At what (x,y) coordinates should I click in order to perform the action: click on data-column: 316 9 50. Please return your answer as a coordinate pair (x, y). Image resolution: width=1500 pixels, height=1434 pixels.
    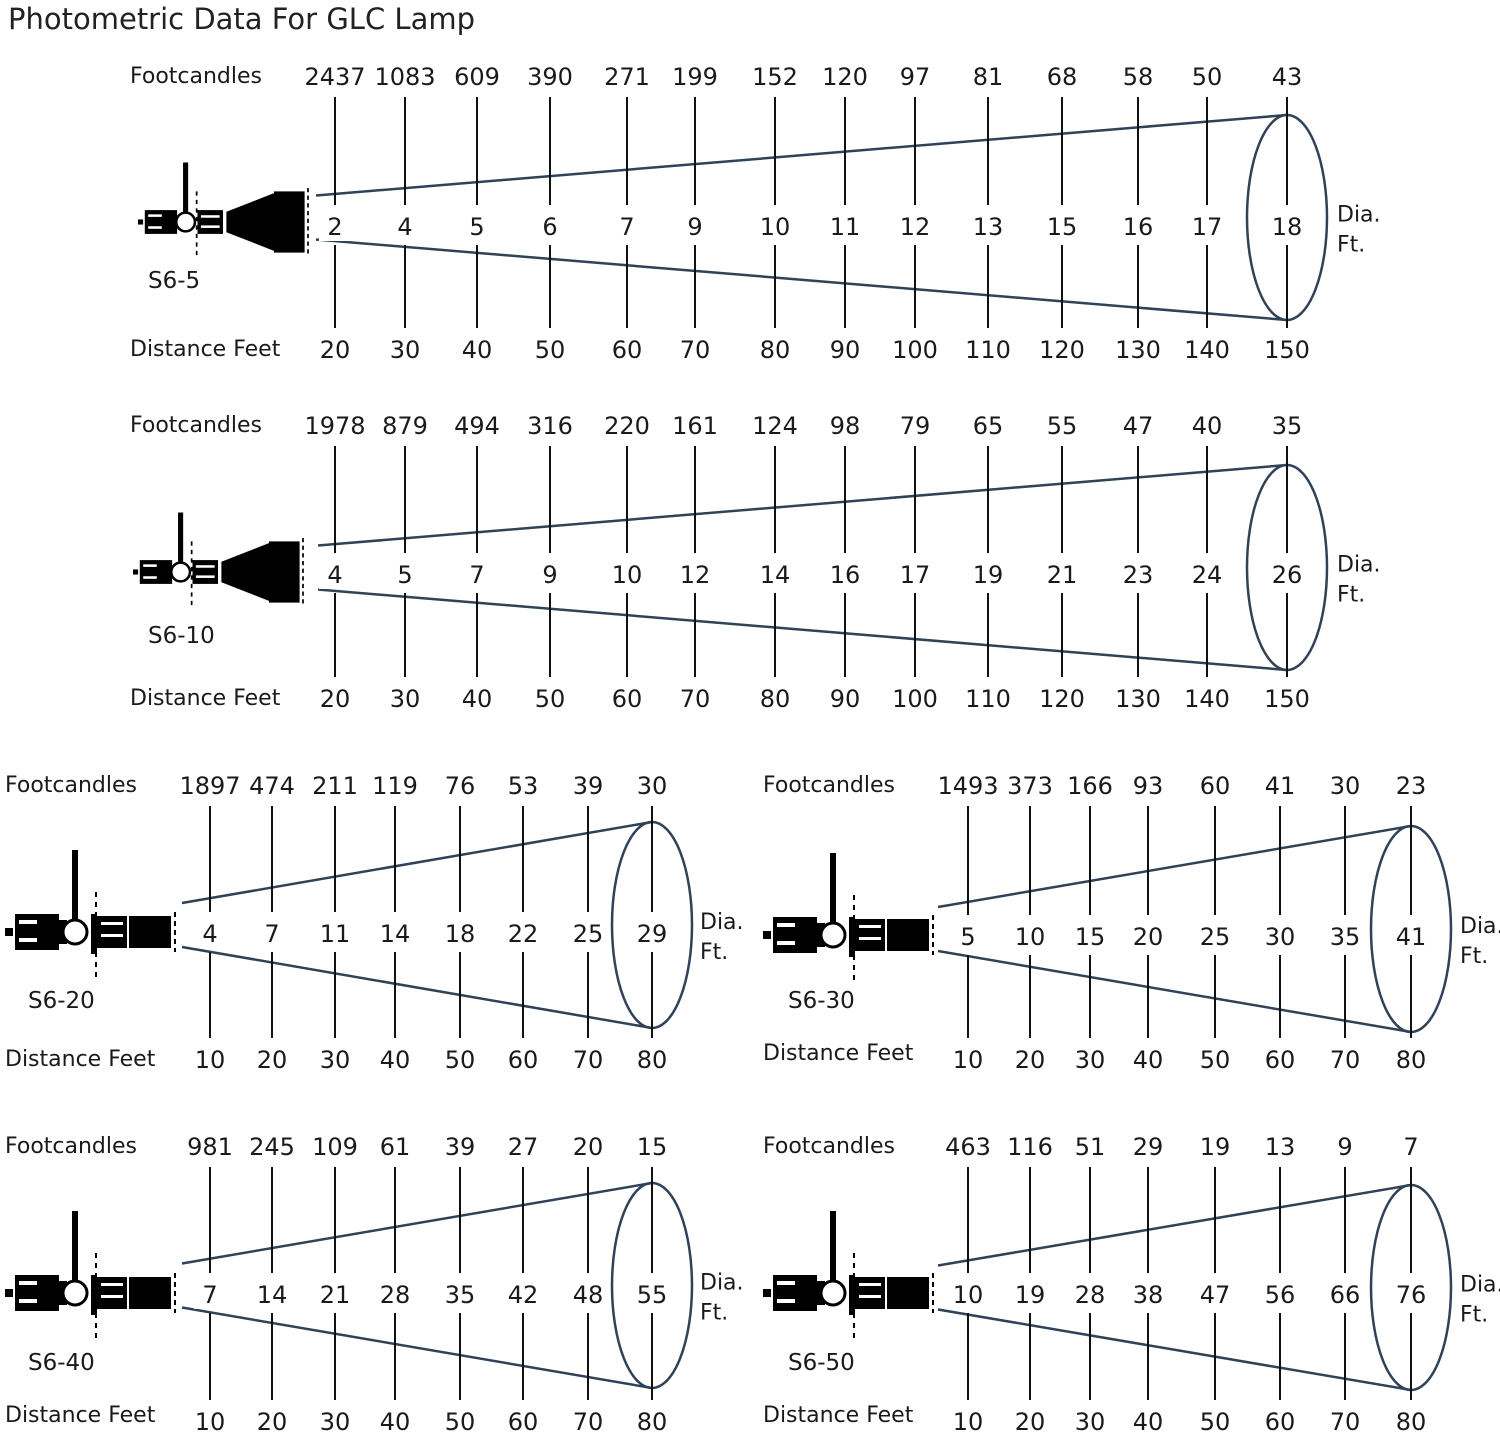
    Looking at the image, I should click on (550, 562).